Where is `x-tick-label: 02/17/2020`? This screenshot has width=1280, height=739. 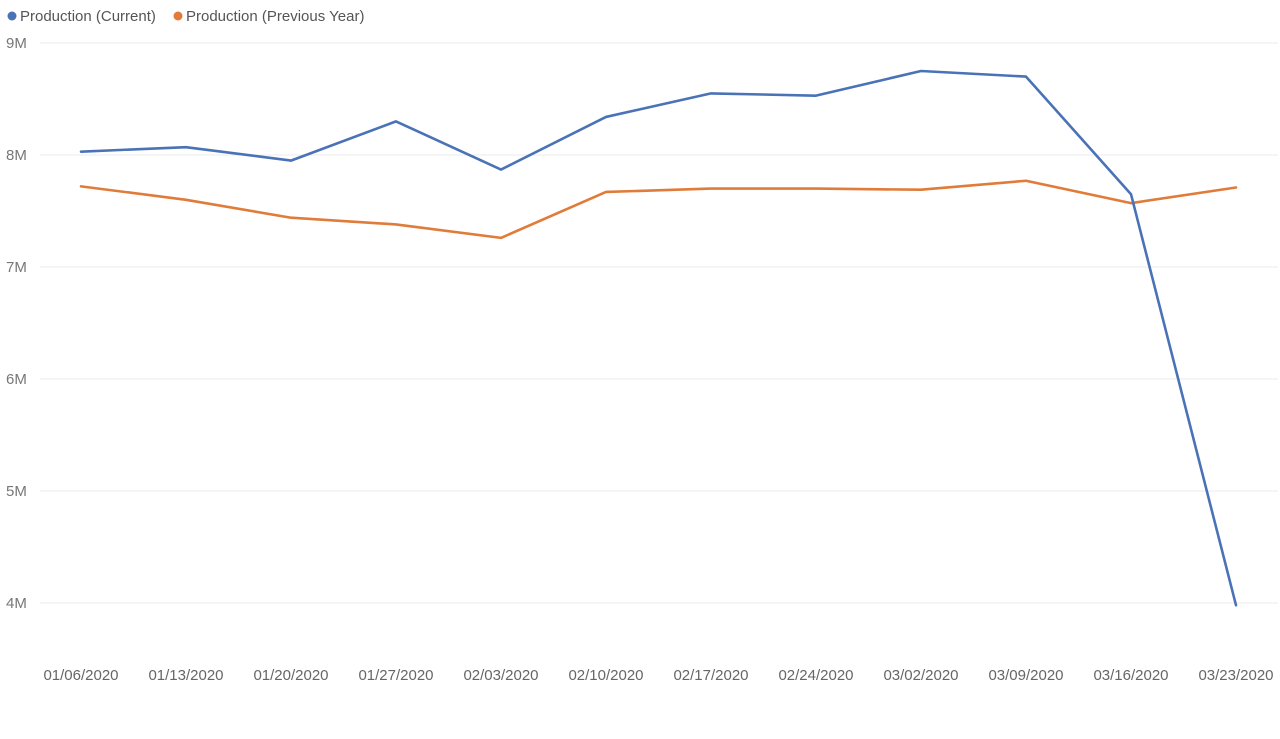 x-tick-label: 02/17/2020 is located at coordinates (710, 675).